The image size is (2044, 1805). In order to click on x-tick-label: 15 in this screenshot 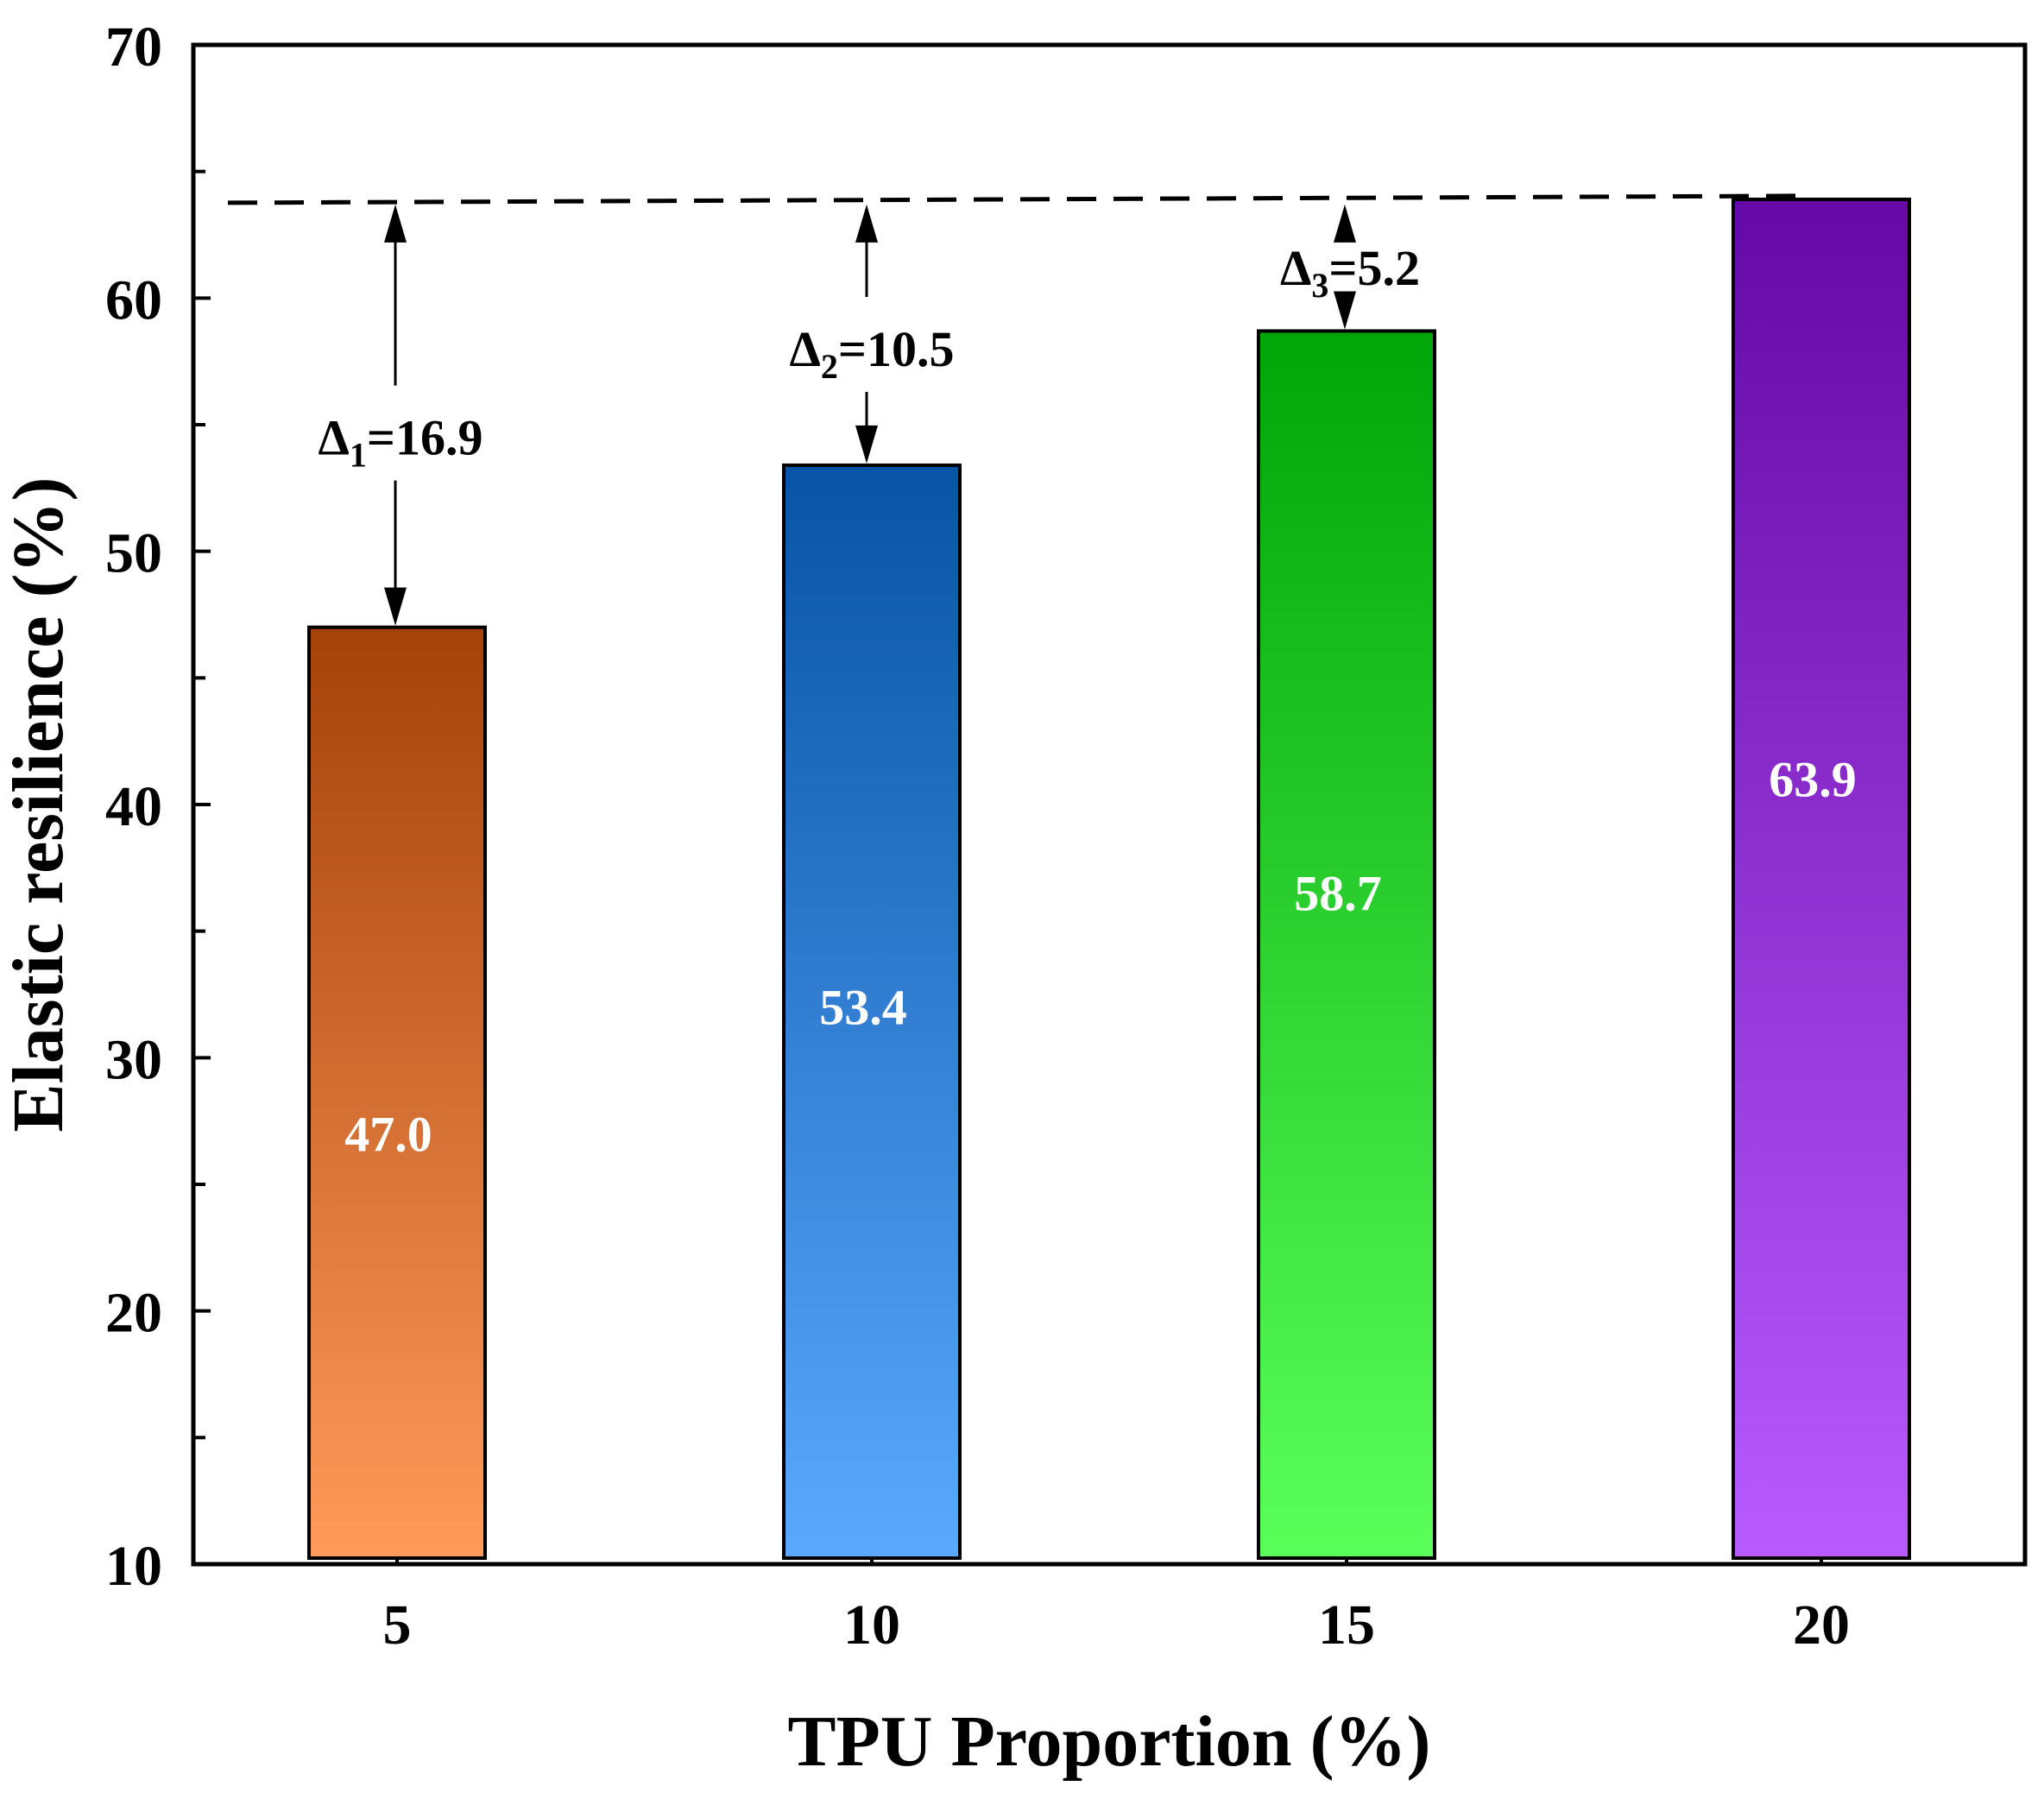, I will do `click(1346, 1625)`.